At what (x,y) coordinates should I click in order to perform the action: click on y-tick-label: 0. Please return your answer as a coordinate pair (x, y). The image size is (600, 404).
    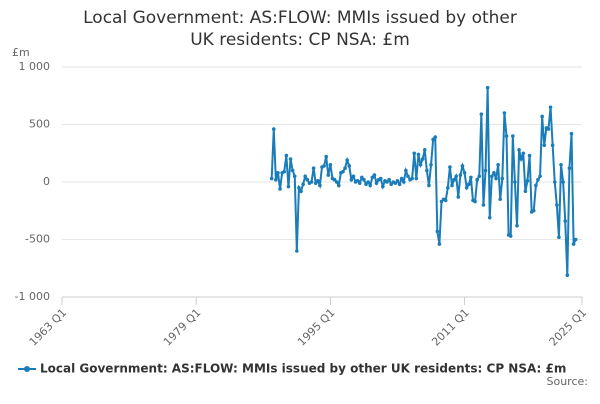
    Looking at the image, I should click on (46, 181).